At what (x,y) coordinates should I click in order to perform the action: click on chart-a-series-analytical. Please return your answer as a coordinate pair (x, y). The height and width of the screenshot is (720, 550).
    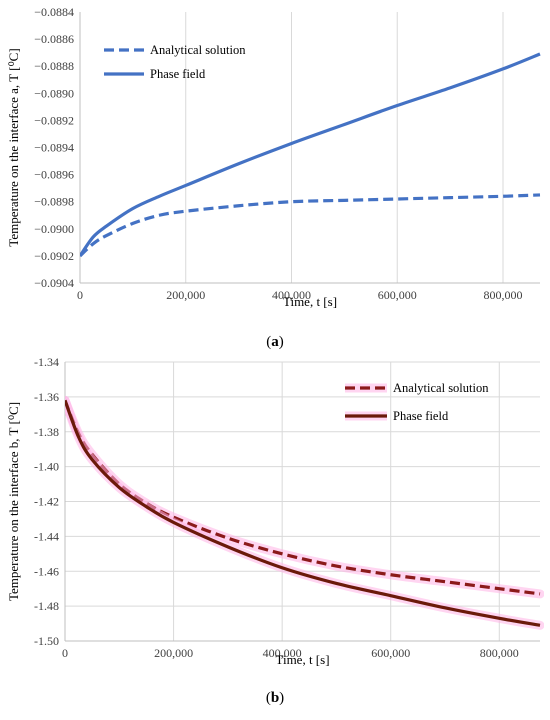
    Looking at the image, I should click on (310, 225).